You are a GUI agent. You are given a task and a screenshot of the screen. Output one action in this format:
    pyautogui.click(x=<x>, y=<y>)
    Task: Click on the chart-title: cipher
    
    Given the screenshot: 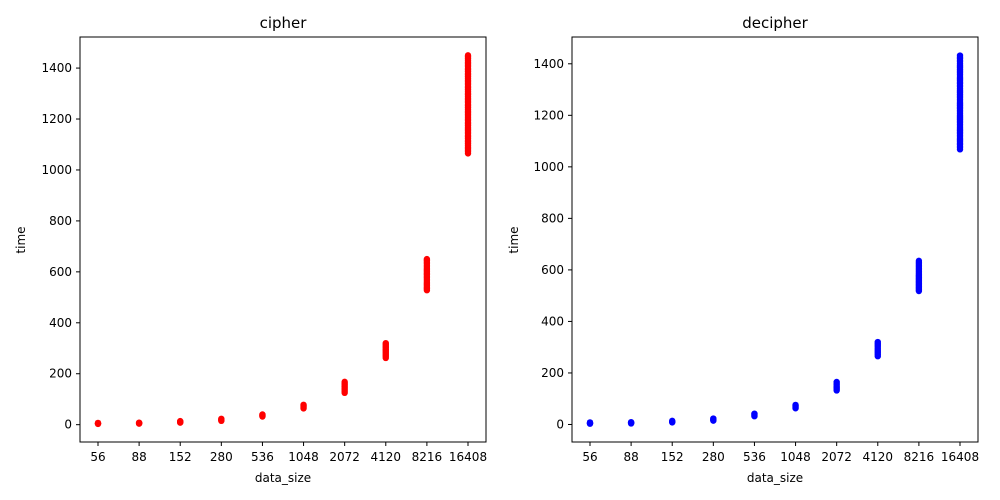 What is the action you would take?
    pyautogui.click(x=284, y=23)
    